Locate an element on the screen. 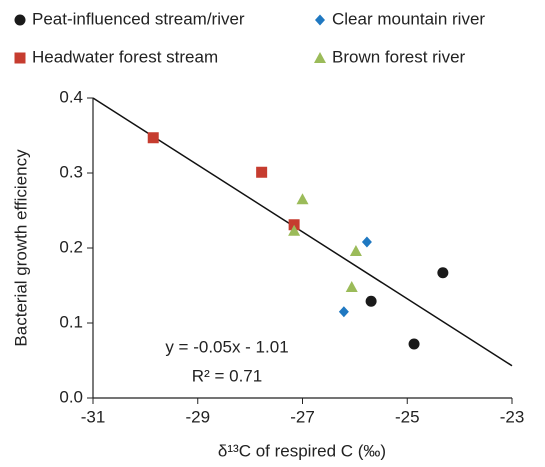 The height and width of the screenshot is (467, 545). legend-label: Clear mountain river is located at coordinates (408, 18).